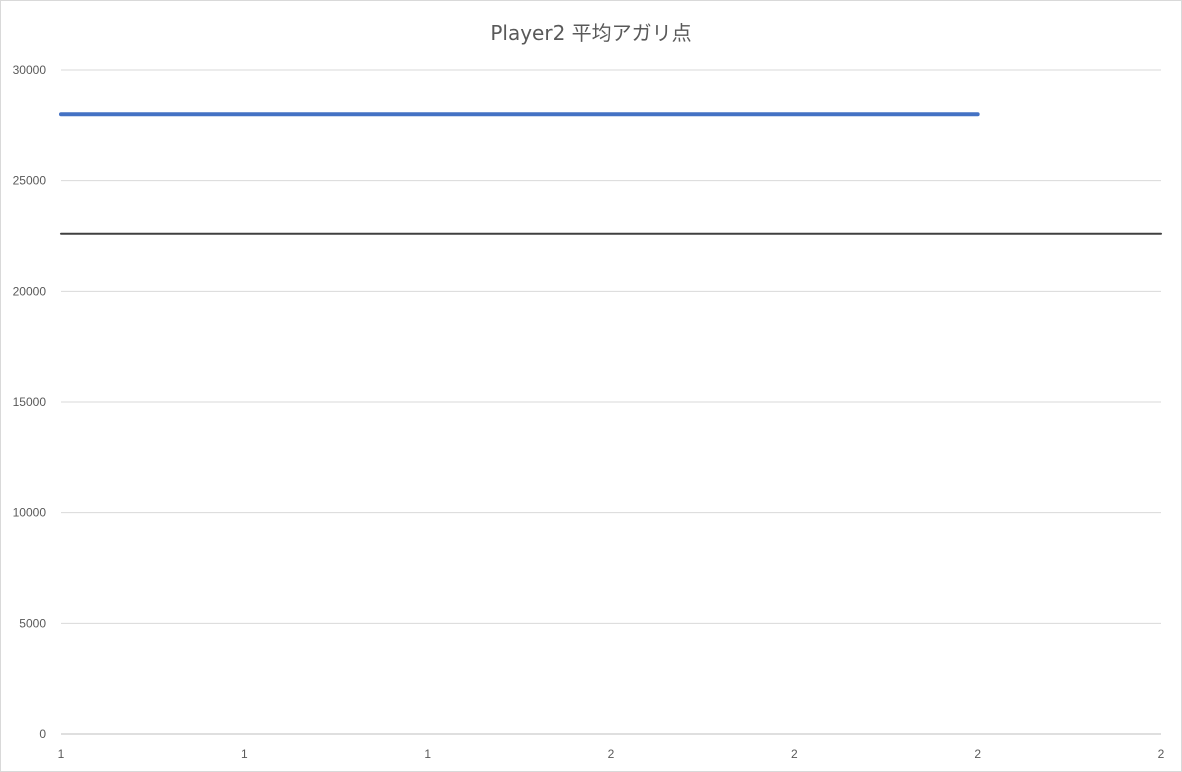 The width and height of the screenshot is (1182, 772). Describe the element at coordinates (32, 623) in the screenshot. I see `y-tick-label: 5000` at that location.